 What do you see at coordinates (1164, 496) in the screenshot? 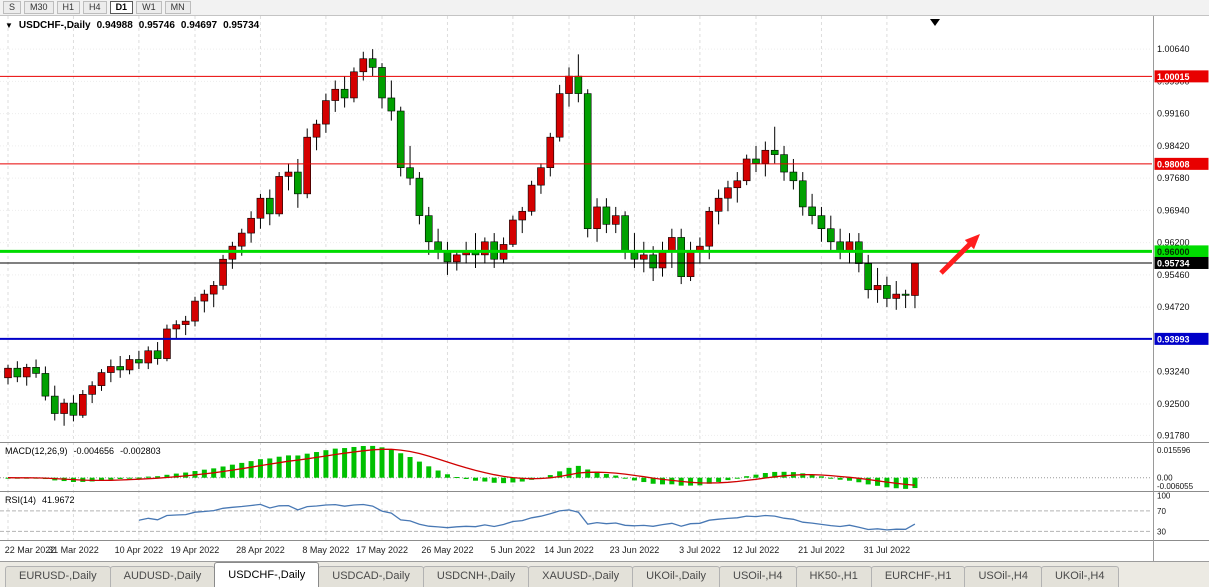
I see `svg-text: 100` at bounding box center [1164, 496].